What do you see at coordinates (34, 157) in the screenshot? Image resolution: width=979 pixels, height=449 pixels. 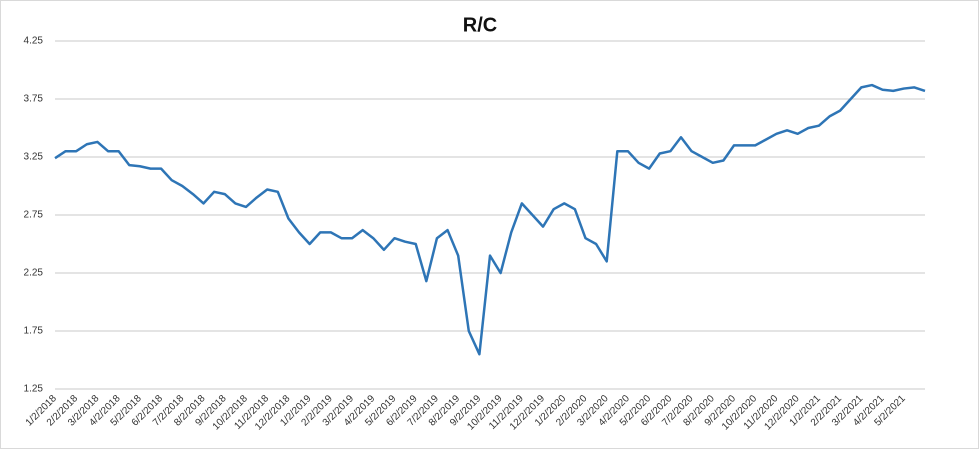 I see `y-tick-label: 3.25` at bounding box center [34, 157].